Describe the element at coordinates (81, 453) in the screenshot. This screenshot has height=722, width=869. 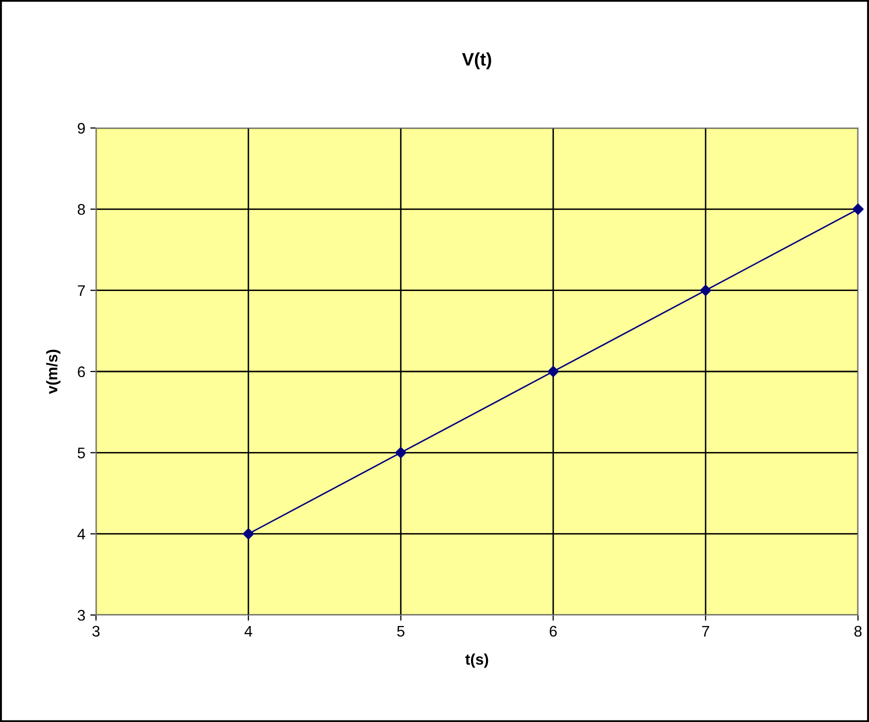
I see `y-tick-label: 5` at that location.